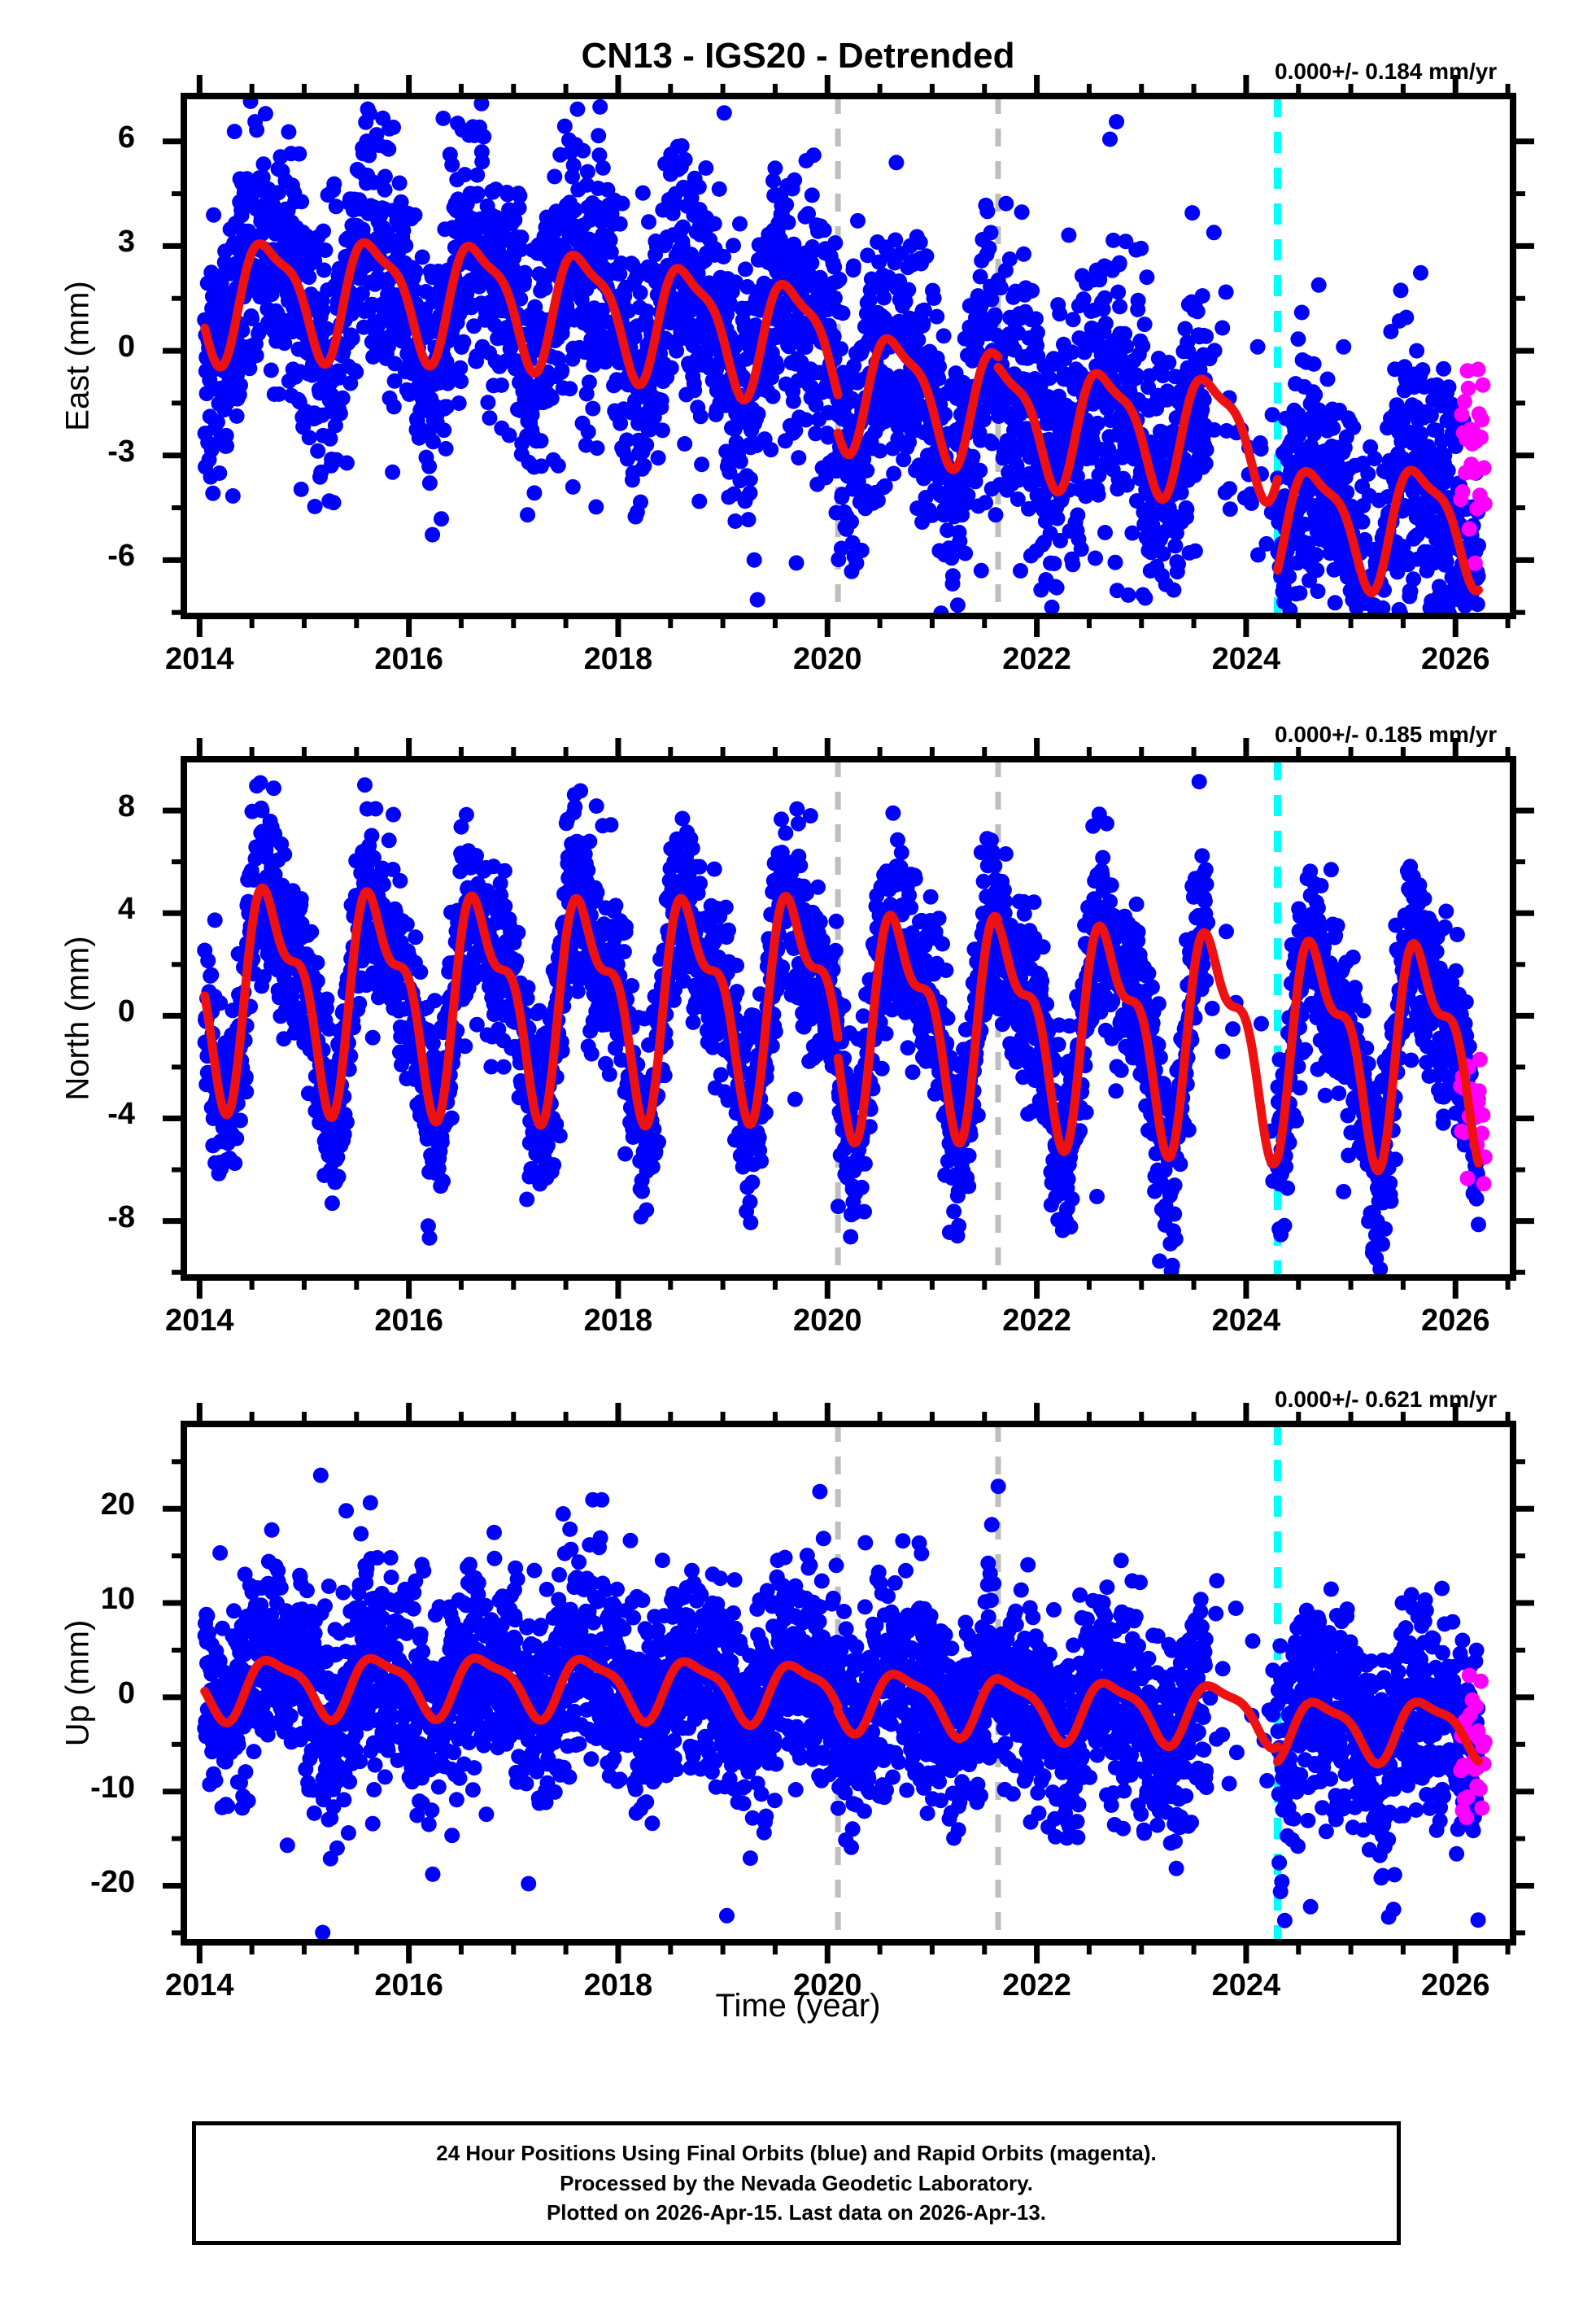 The width and height of the screenshot is (1596, 2306). What do you see at coordinates (112, 1787) in the screenshot?
I see `y-tick-label-up--10: -10` at bounding box center [112, 1787].